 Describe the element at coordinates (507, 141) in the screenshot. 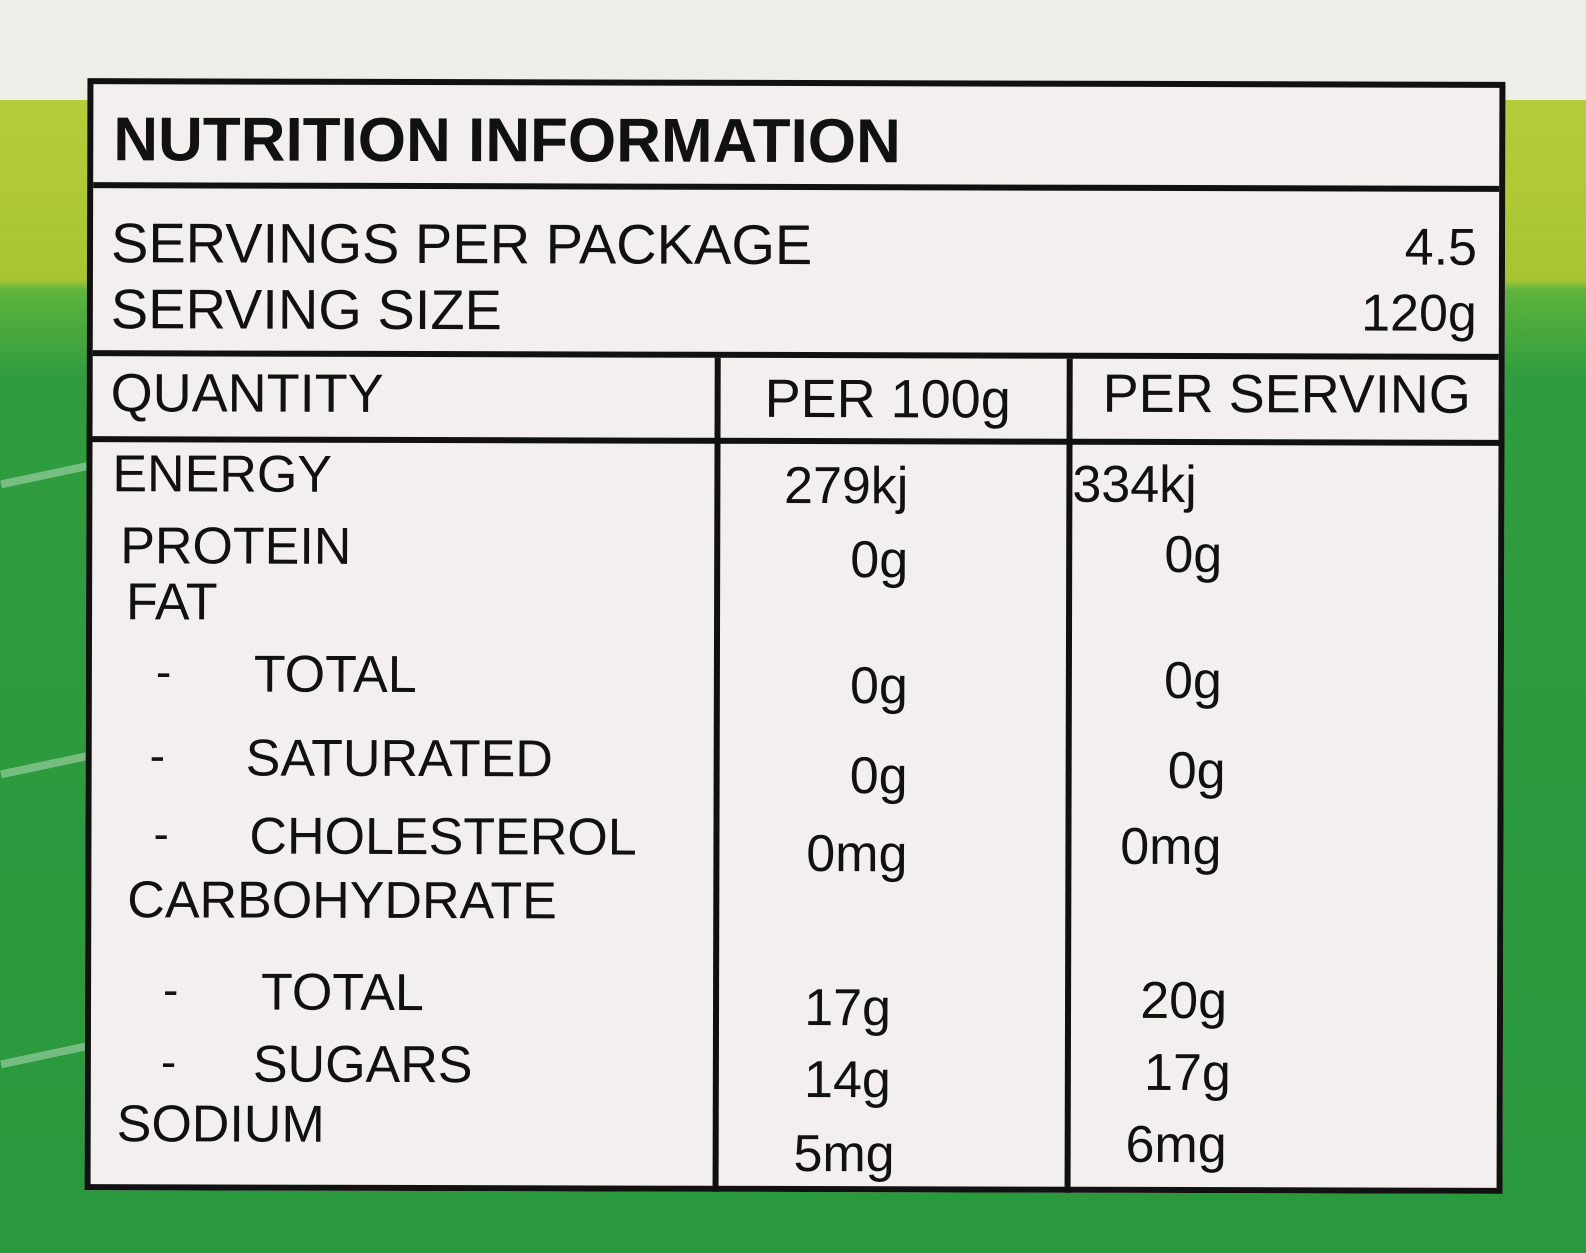

I see `label-title: NUTRITION INFORMATION` at that location.